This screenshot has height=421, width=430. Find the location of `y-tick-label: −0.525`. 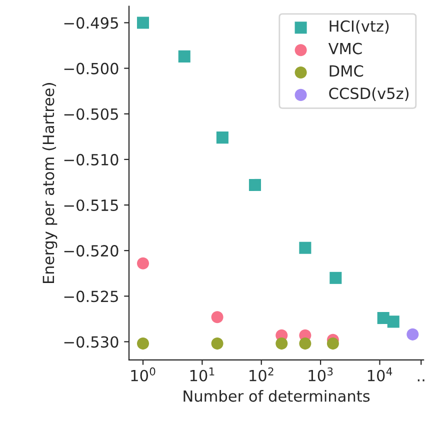

y-tick-label: −0.525 is located at coordinates (91, 296).